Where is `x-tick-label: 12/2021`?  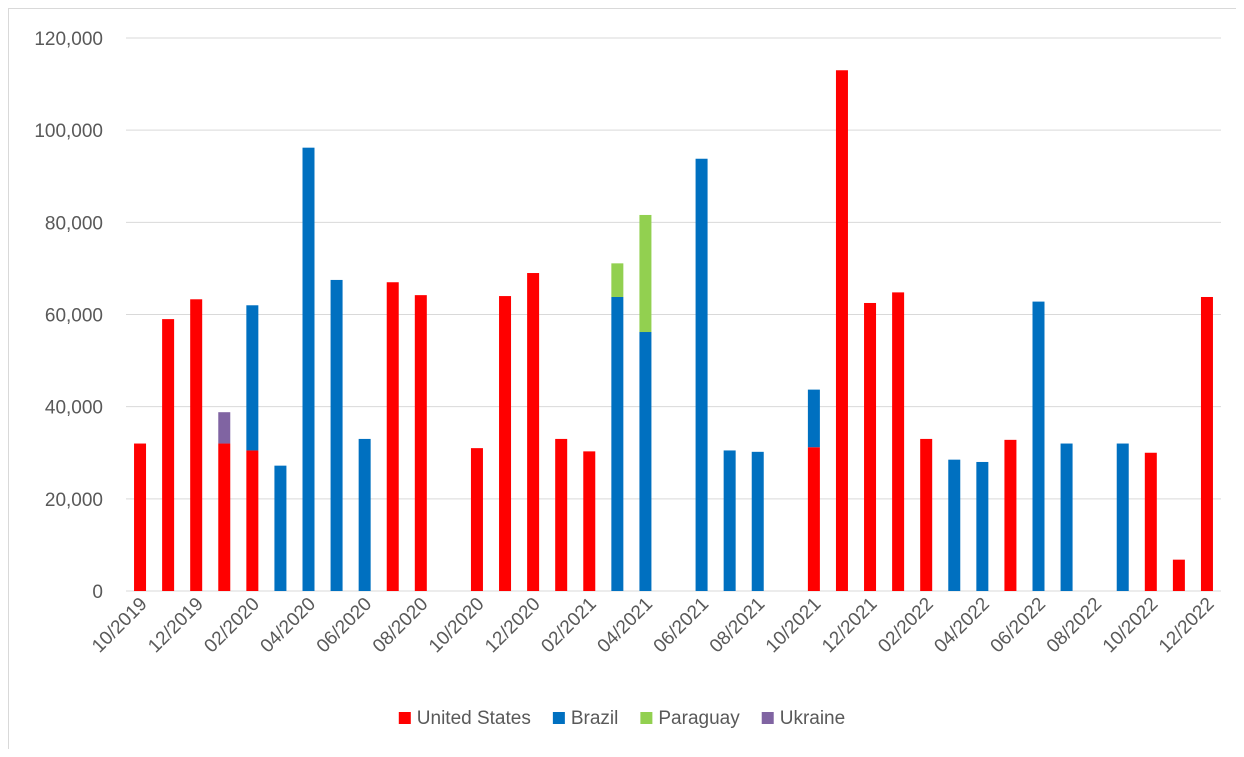
x-tick-label: 12/2021 is located at coordinates (849, 625).